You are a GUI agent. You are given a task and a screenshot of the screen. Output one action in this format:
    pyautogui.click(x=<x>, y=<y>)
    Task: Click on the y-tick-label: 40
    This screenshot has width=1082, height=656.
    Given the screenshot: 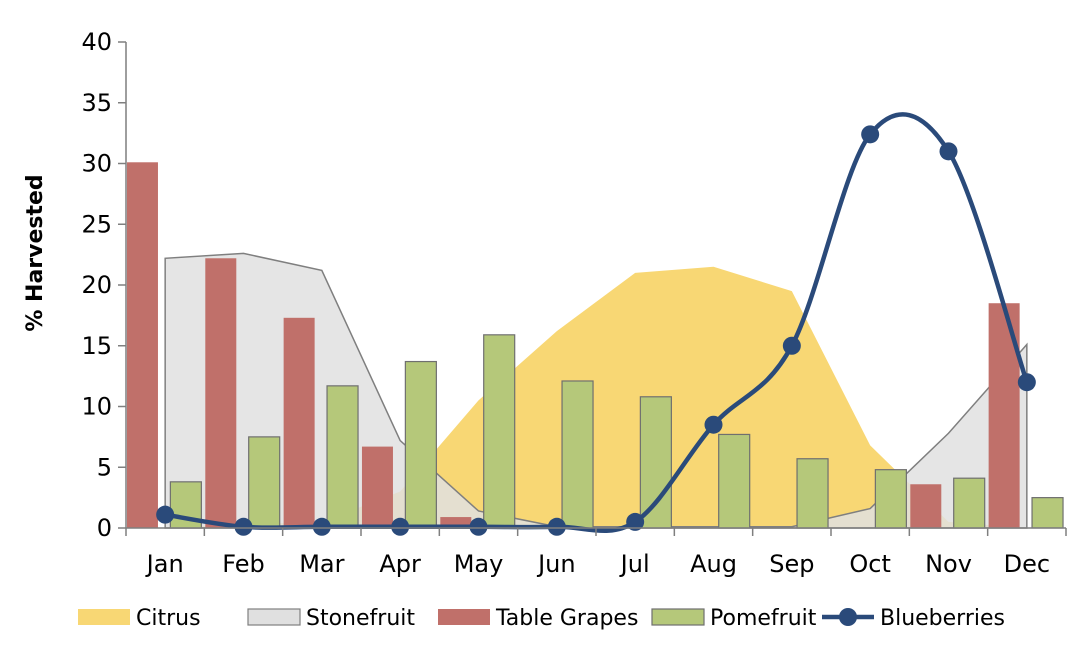 What is the action you would take?
    pyautogui.click(x=96, y=42)
    